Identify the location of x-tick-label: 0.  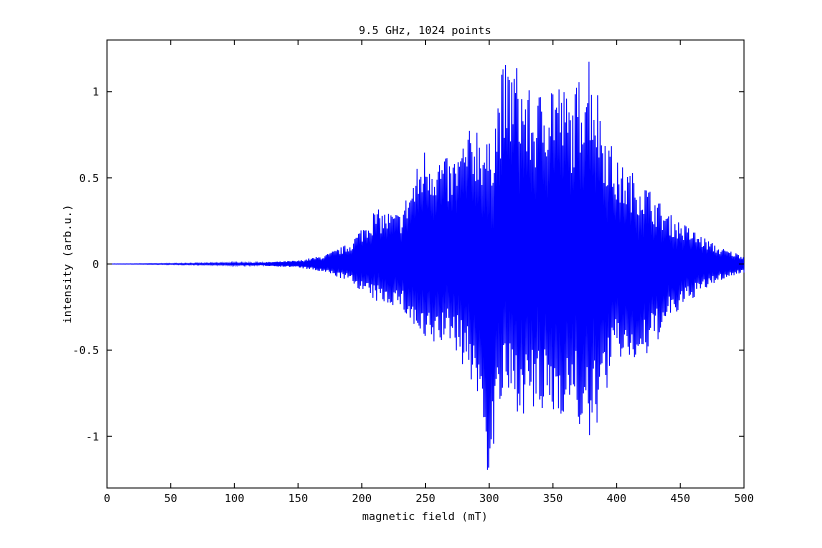
(107, 498).